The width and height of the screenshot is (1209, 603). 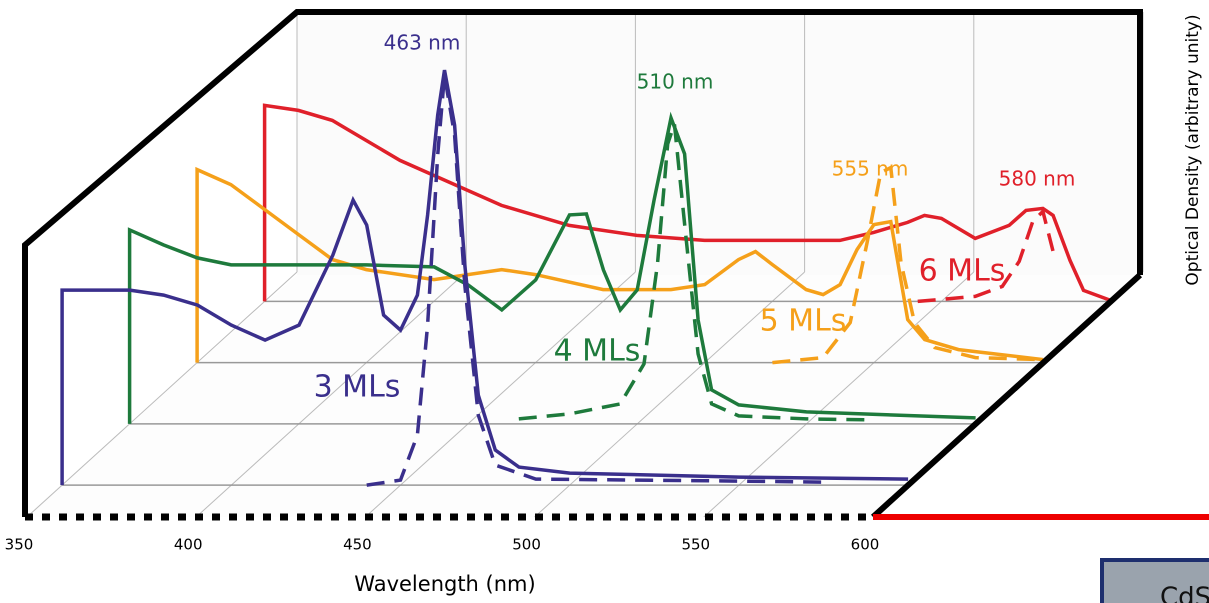 I want to click on x-tick-label: 500, so click(x=526, y=545).